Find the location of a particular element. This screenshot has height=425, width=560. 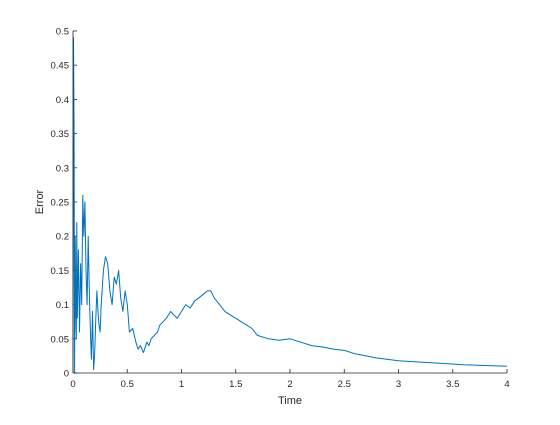

y-tick-label: 0.45 is located at coordinates (60, 66).